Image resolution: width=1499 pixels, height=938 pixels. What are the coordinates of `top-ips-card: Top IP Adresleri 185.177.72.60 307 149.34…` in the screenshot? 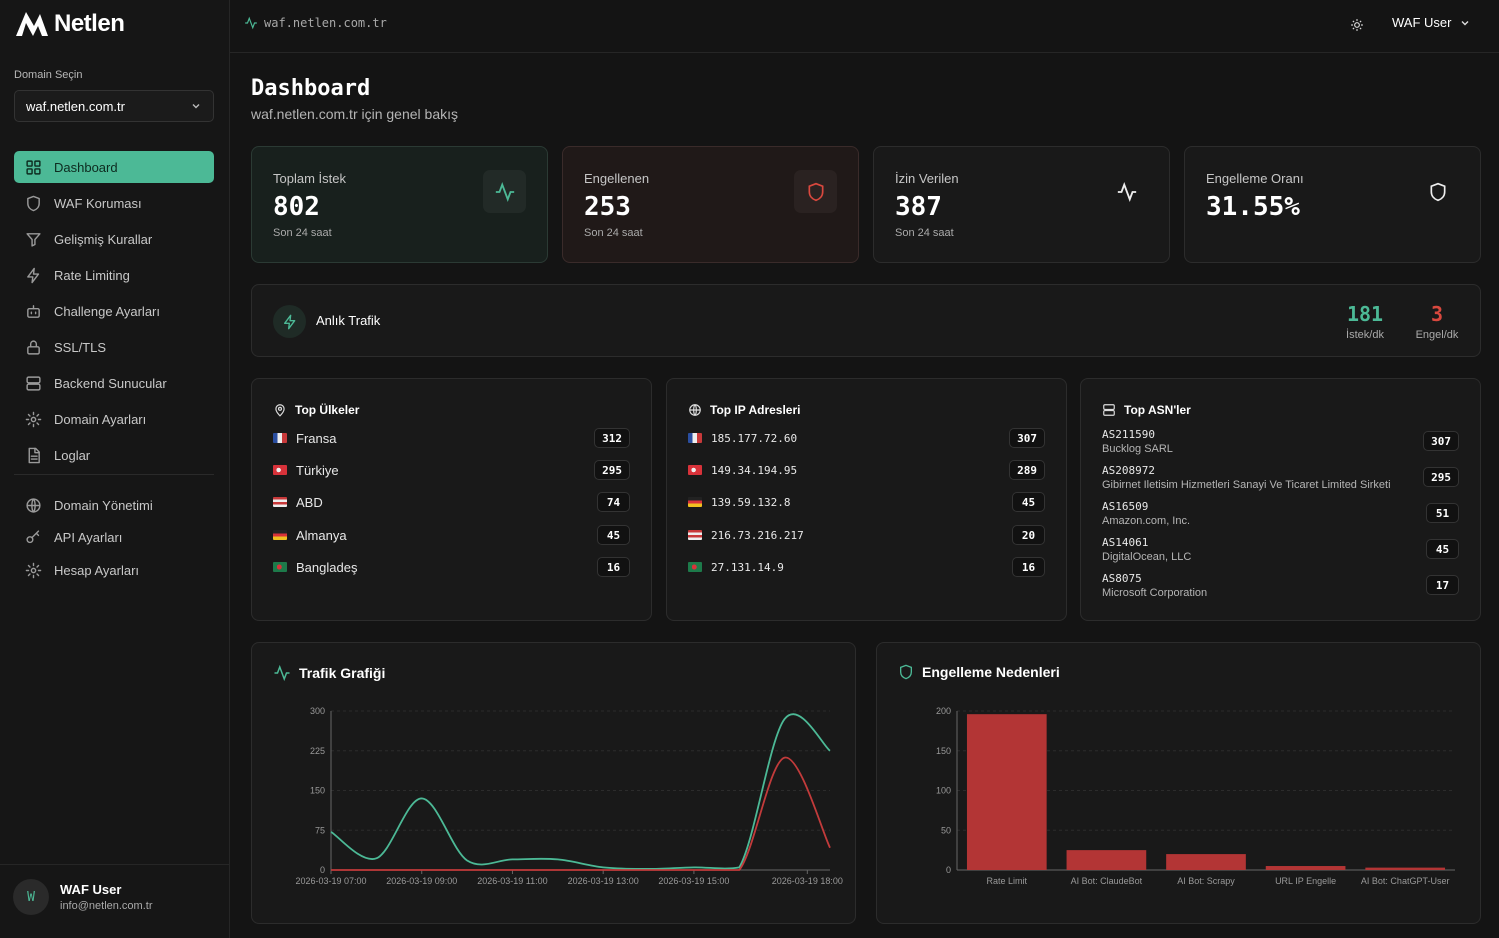 It's located at (866, 499).